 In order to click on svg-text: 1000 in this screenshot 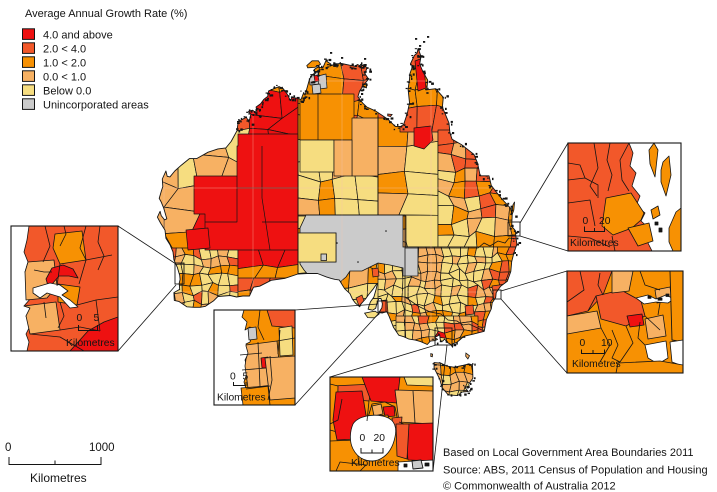, I will do `click(102, 448)`.